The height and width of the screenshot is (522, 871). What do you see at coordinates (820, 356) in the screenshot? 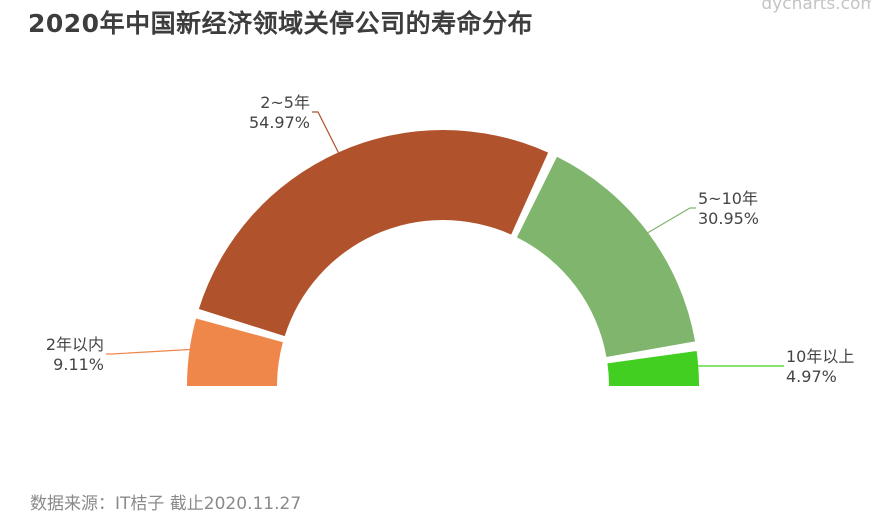
I see `slice-label-3: 10年以上` at bounding box center [820, 356].